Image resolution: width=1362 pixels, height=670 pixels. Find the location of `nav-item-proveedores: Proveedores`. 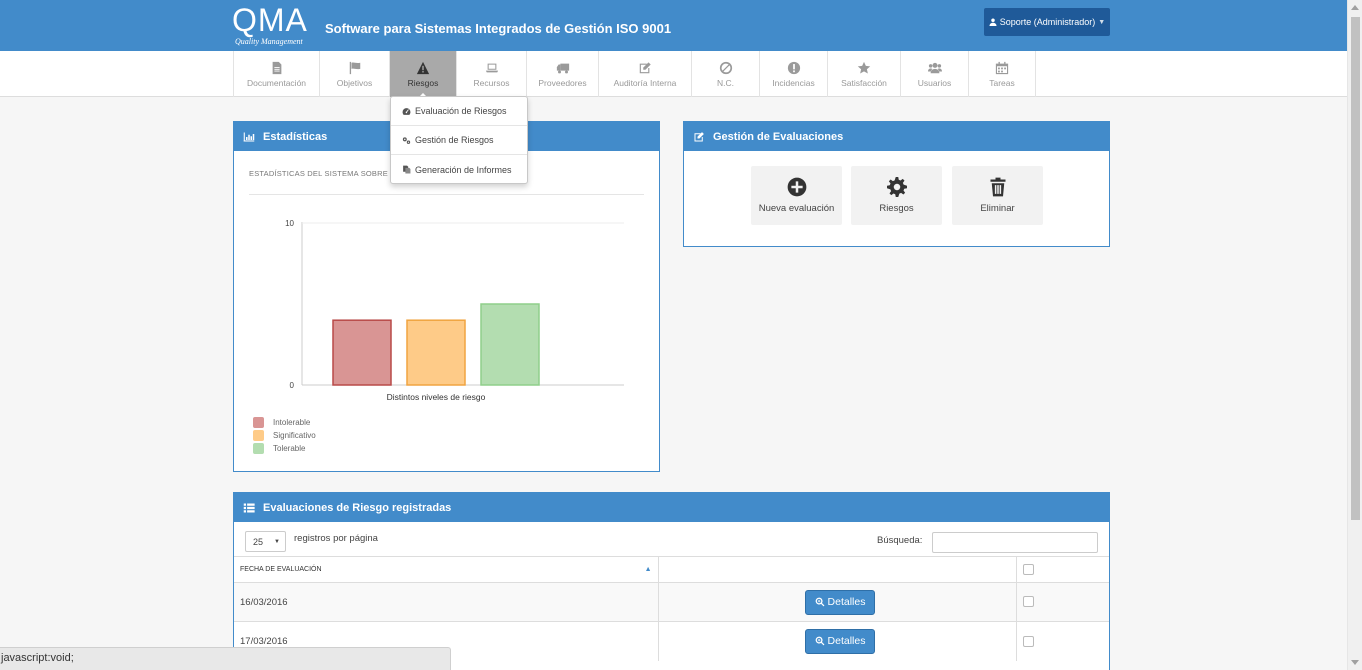

nav-item-proveedores: Proveedores is located at coordinates (562, 74).